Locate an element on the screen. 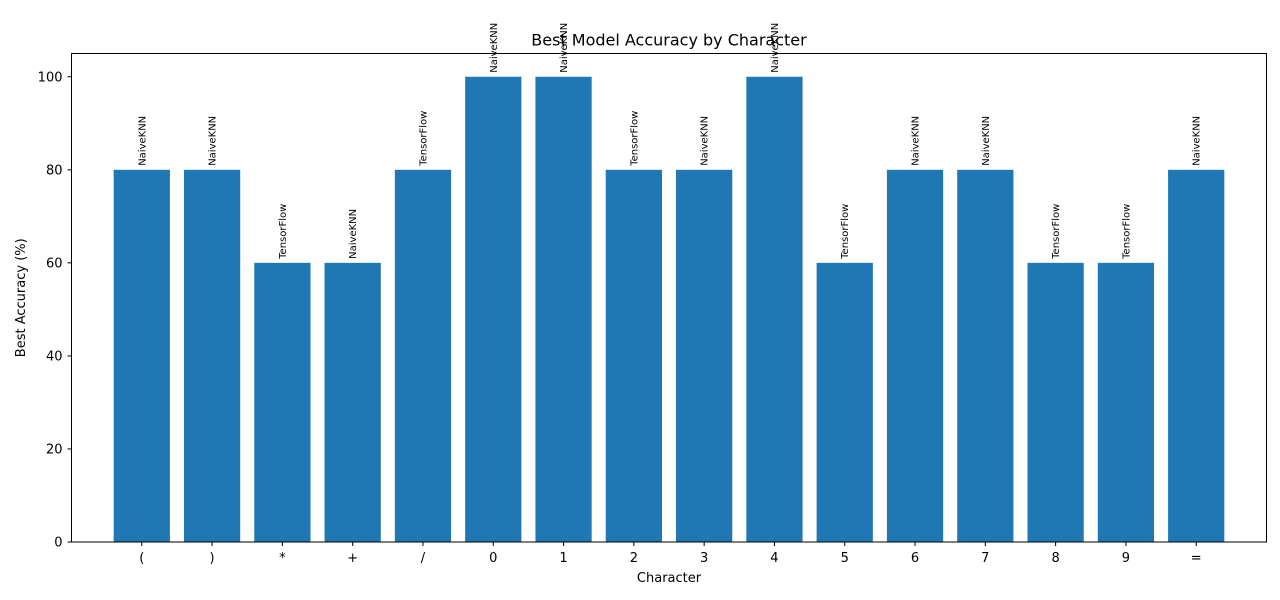 The image size is (1280, 600). bar-model-label-1: NaiveKNN is located at coordinates (213, 141).